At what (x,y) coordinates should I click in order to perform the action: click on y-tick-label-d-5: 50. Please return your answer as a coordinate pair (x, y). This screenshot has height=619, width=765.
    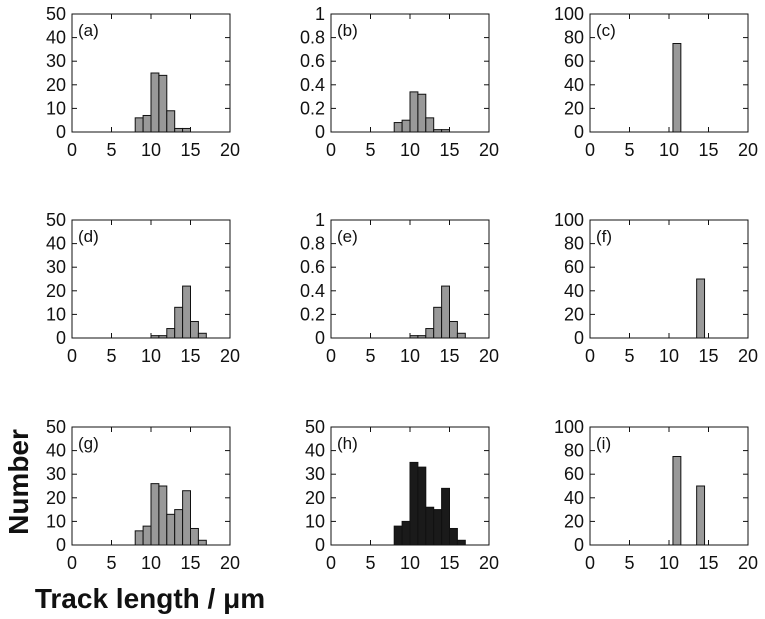
    Looking at the image, I should click on (56, 220).